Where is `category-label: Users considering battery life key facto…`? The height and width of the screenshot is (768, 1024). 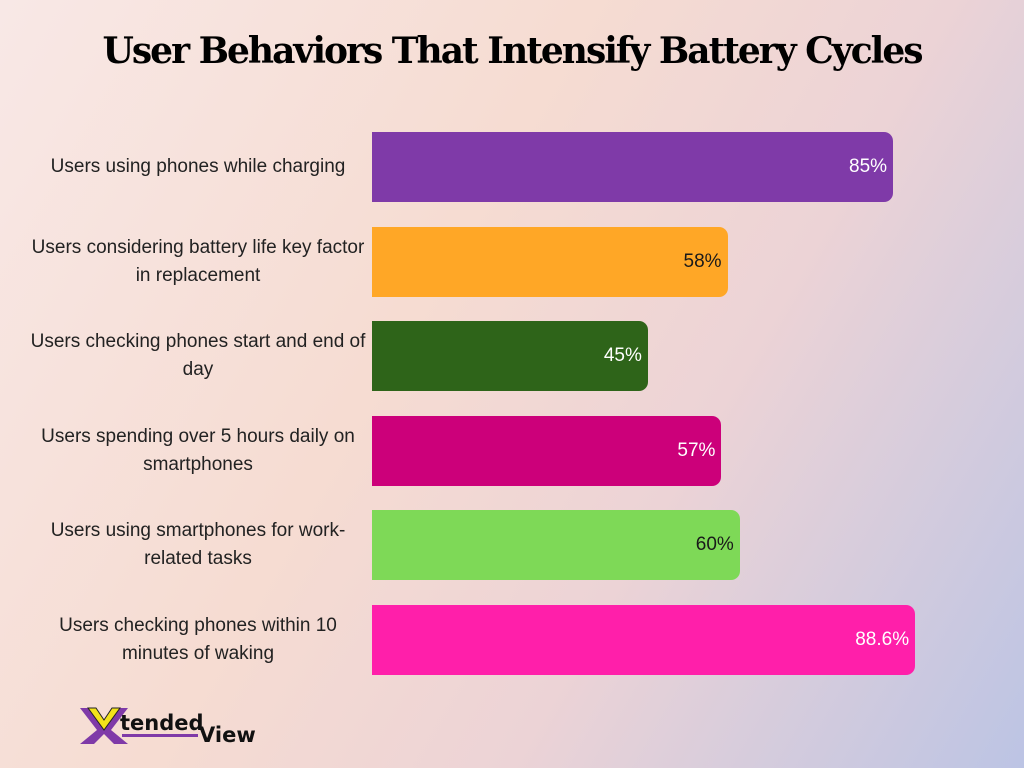
category-label: Users considering battery life key facto… is located at coordinates (198, 261).